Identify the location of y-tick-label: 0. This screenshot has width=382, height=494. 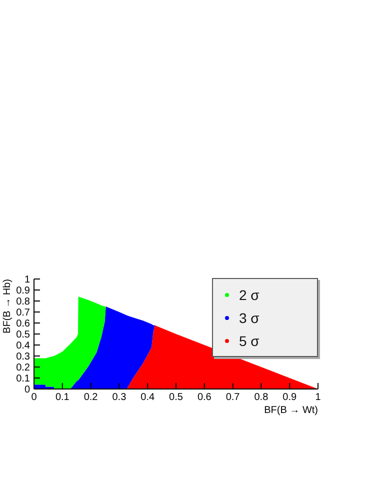
(27, 390).